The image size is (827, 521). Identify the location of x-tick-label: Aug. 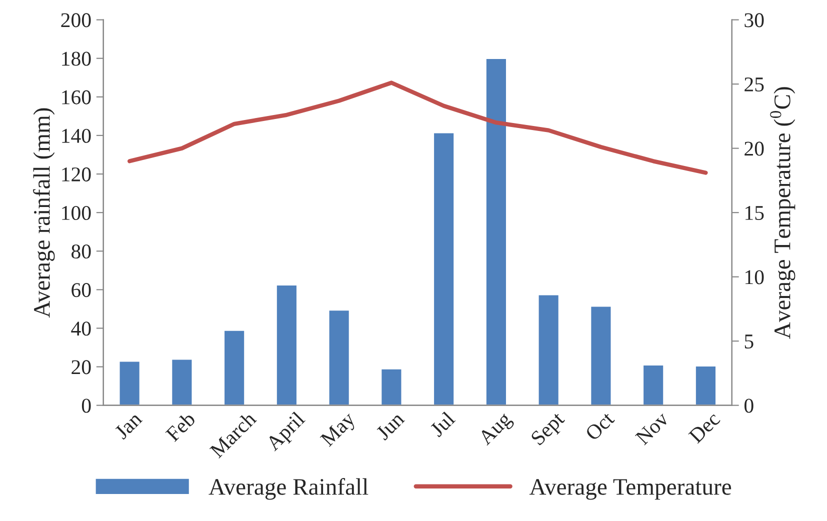
(496, 429).